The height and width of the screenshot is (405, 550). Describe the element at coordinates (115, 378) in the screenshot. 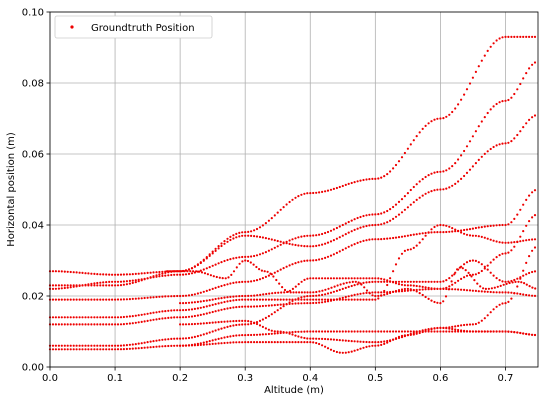

I see `x-tick-label: 0.1` at that location.